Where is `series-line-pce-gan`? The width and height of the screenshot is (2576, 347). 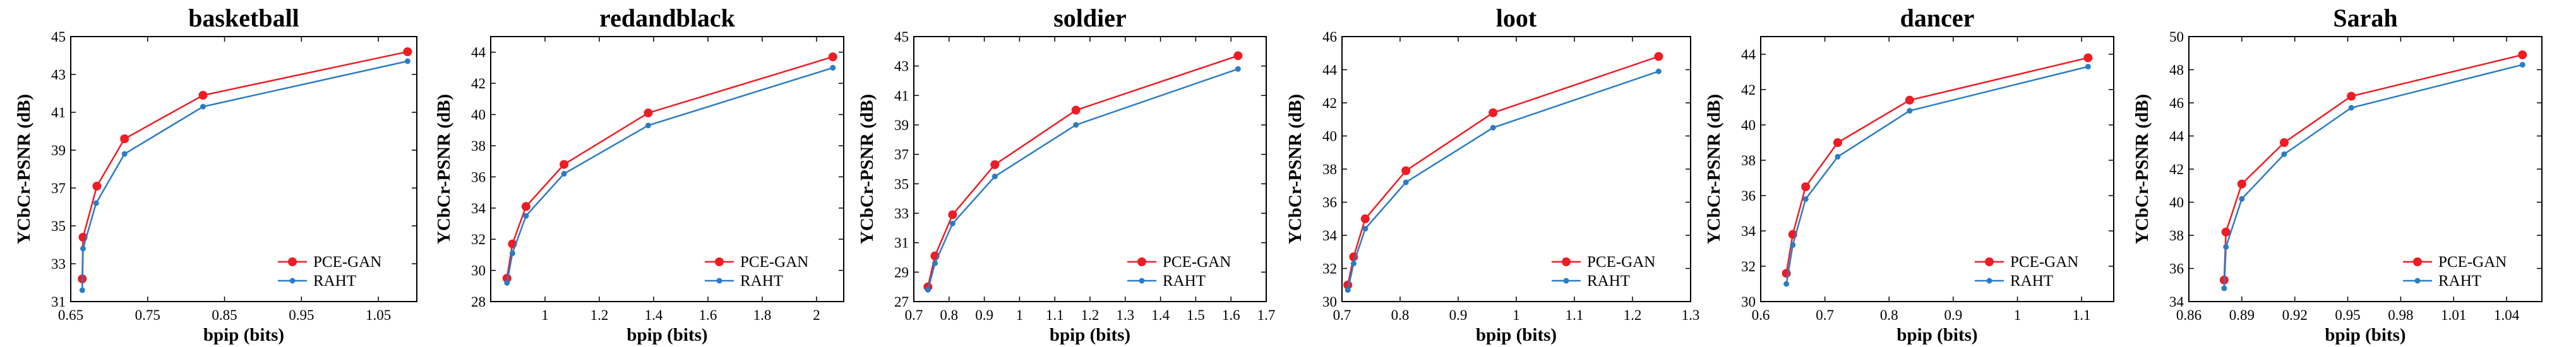
series-line-pce-gan is located at coordinates (2373, 167).